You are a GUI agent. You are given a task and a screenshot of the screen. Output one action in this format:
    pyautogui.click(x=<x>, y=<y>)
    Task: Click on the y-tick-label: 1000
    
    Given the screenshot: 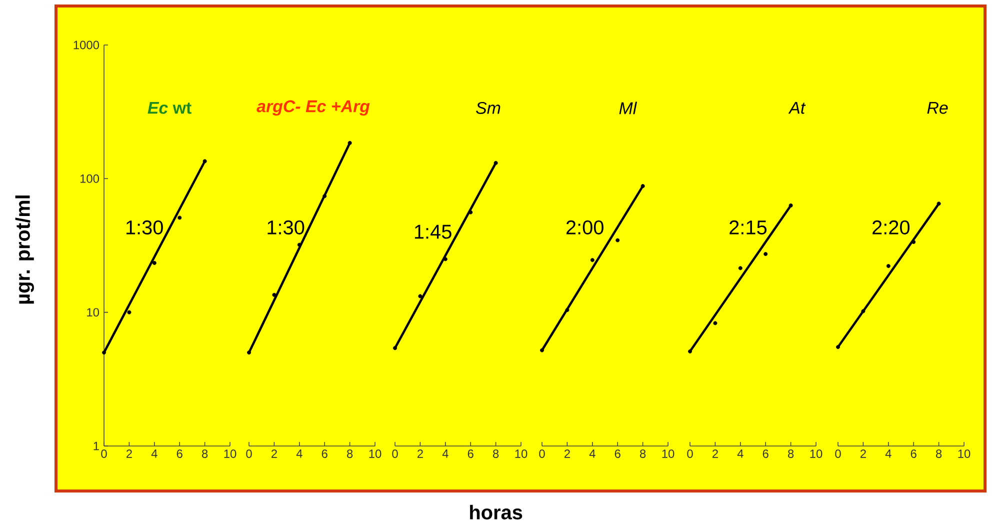 What is the action you would take?
    pyautogui.click(x=87, y=45)
    